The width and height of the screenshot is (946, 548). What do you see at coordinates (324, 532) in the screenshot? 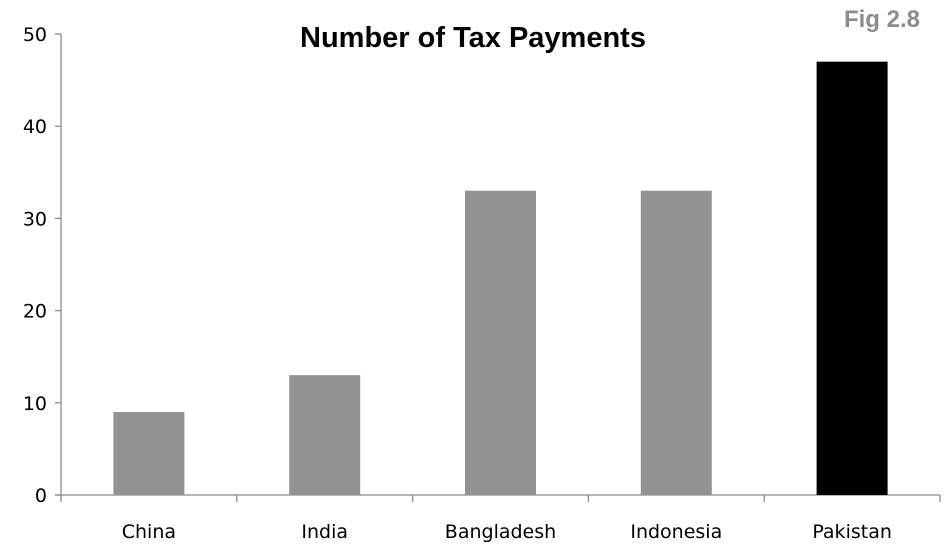
I see `x-tick-label-india: India` at bounding box center [324, 532].